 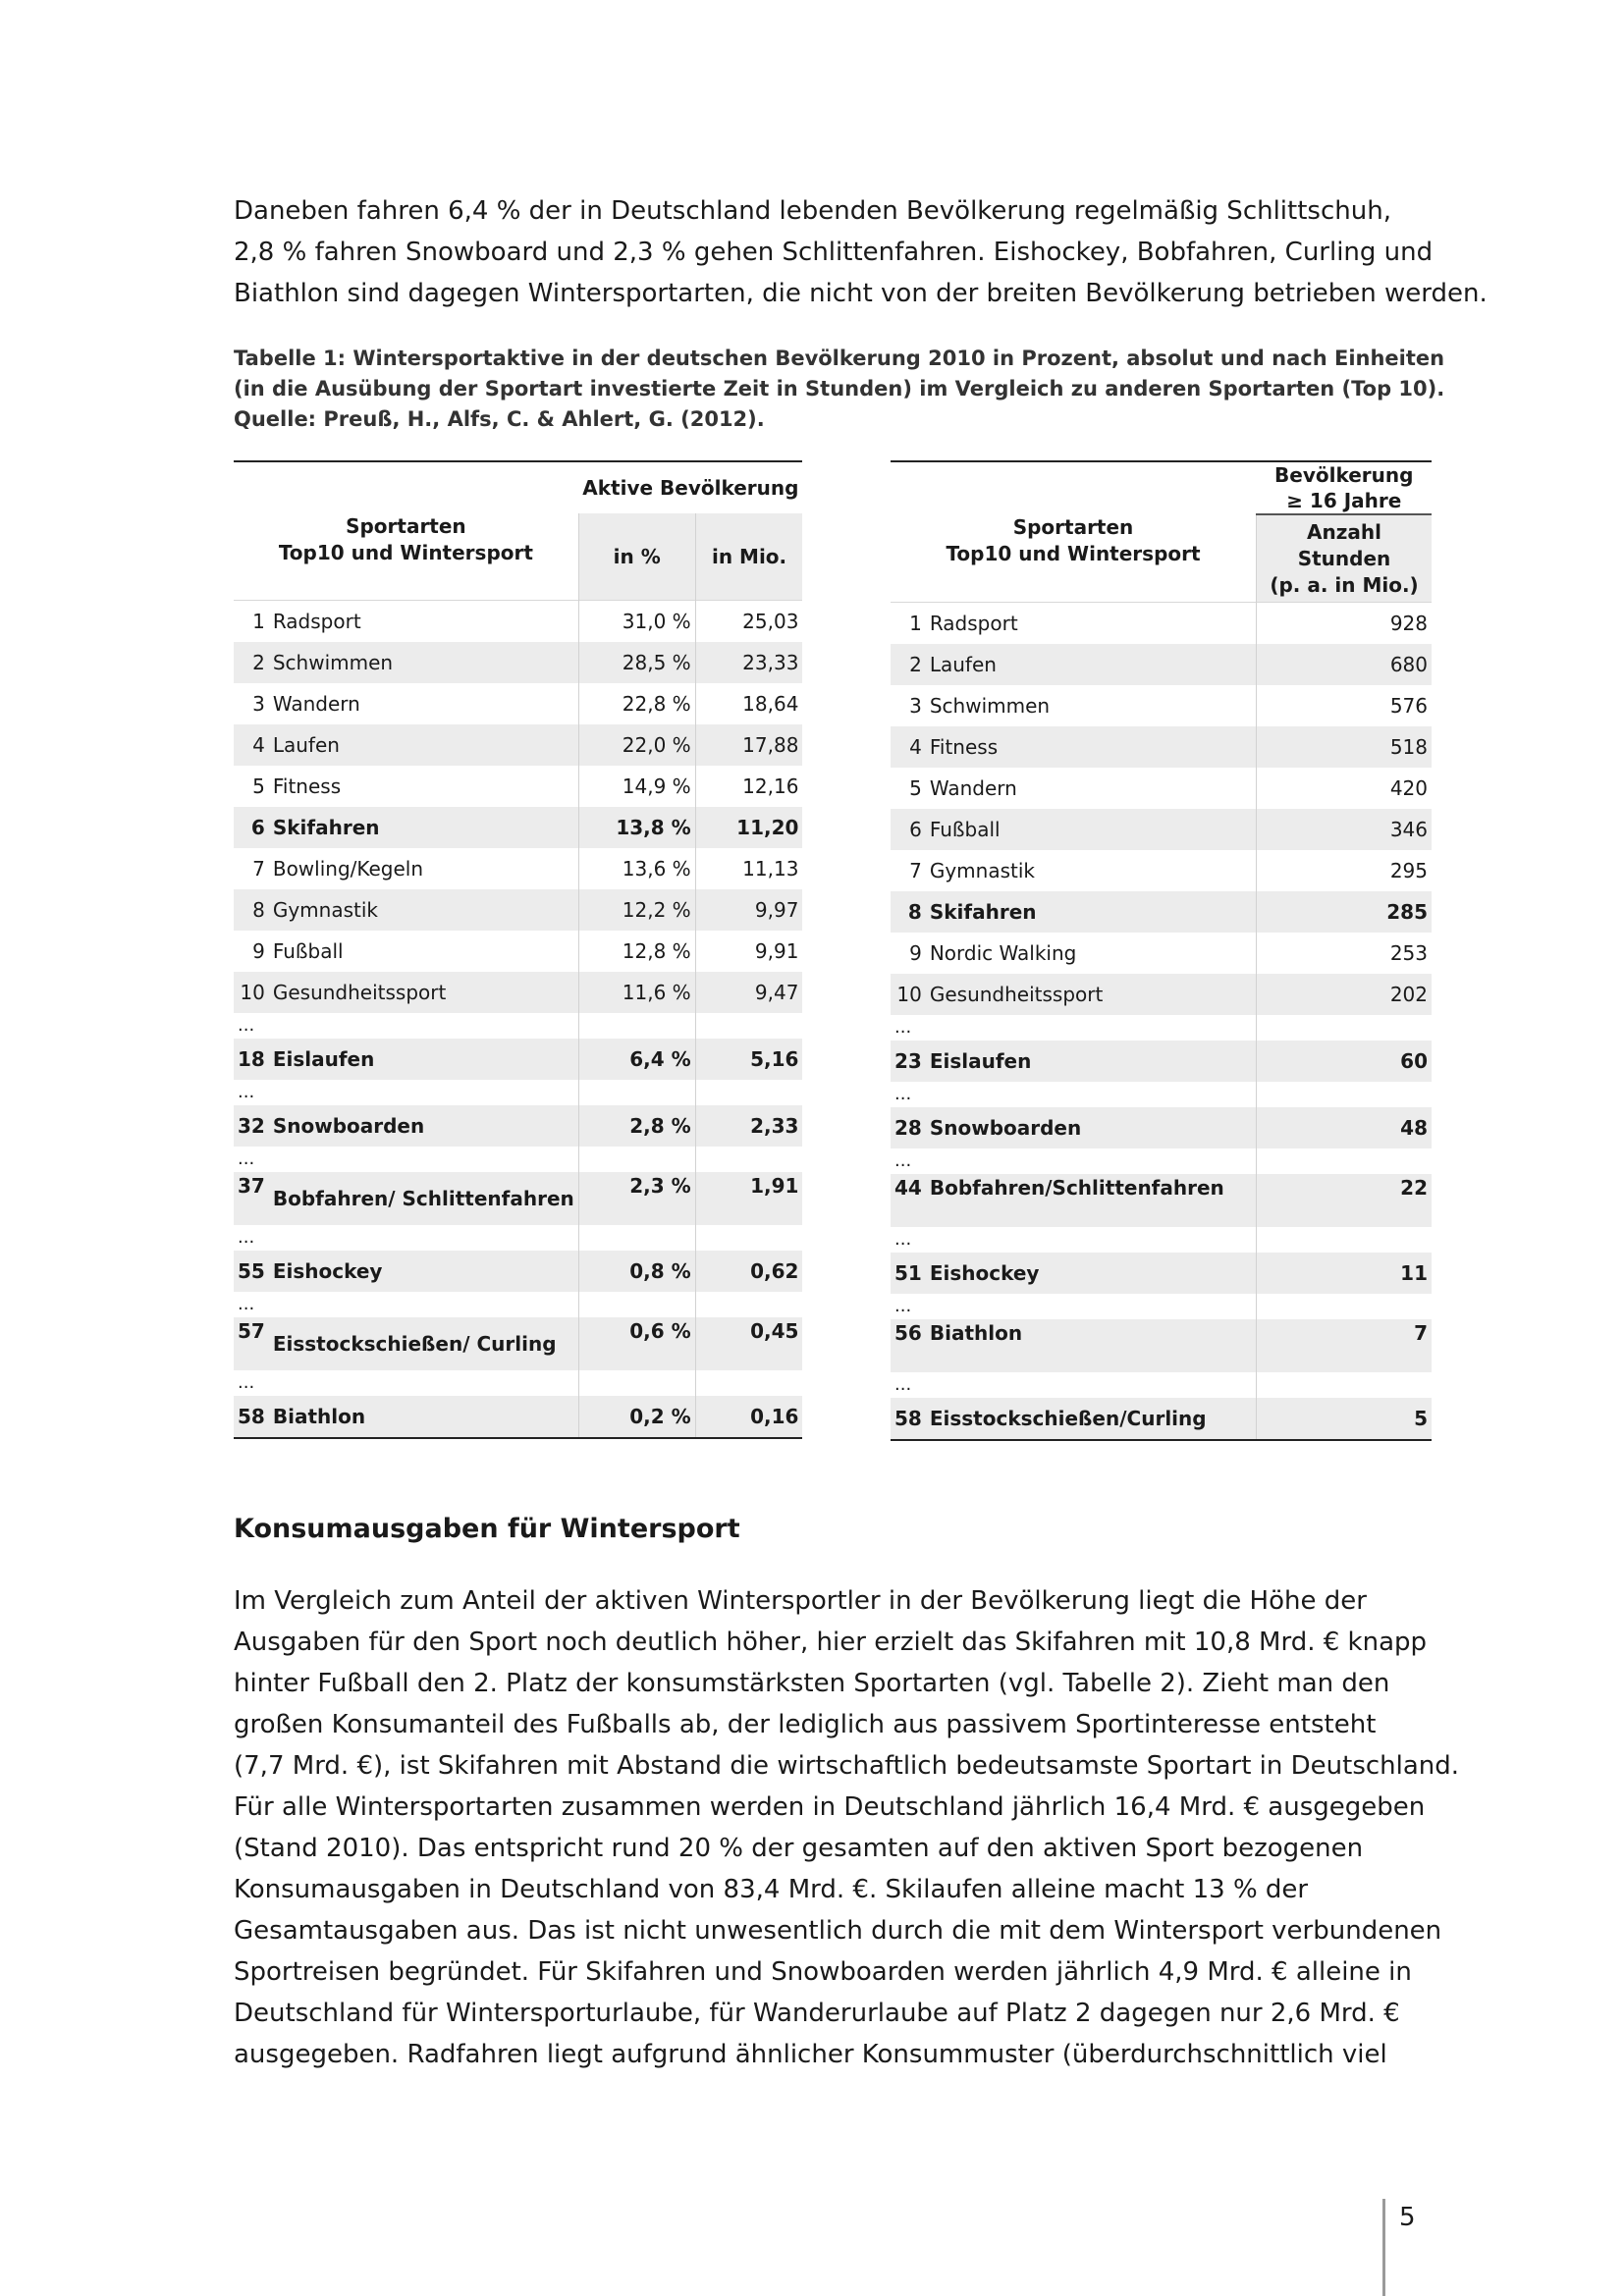 What do you see at coordinates (518, 1343) in the screenshot?
I see `table-row: 57 Eisstockschießen/ Curling 0,6 % 0,45` at bounding box center [518, 1343].